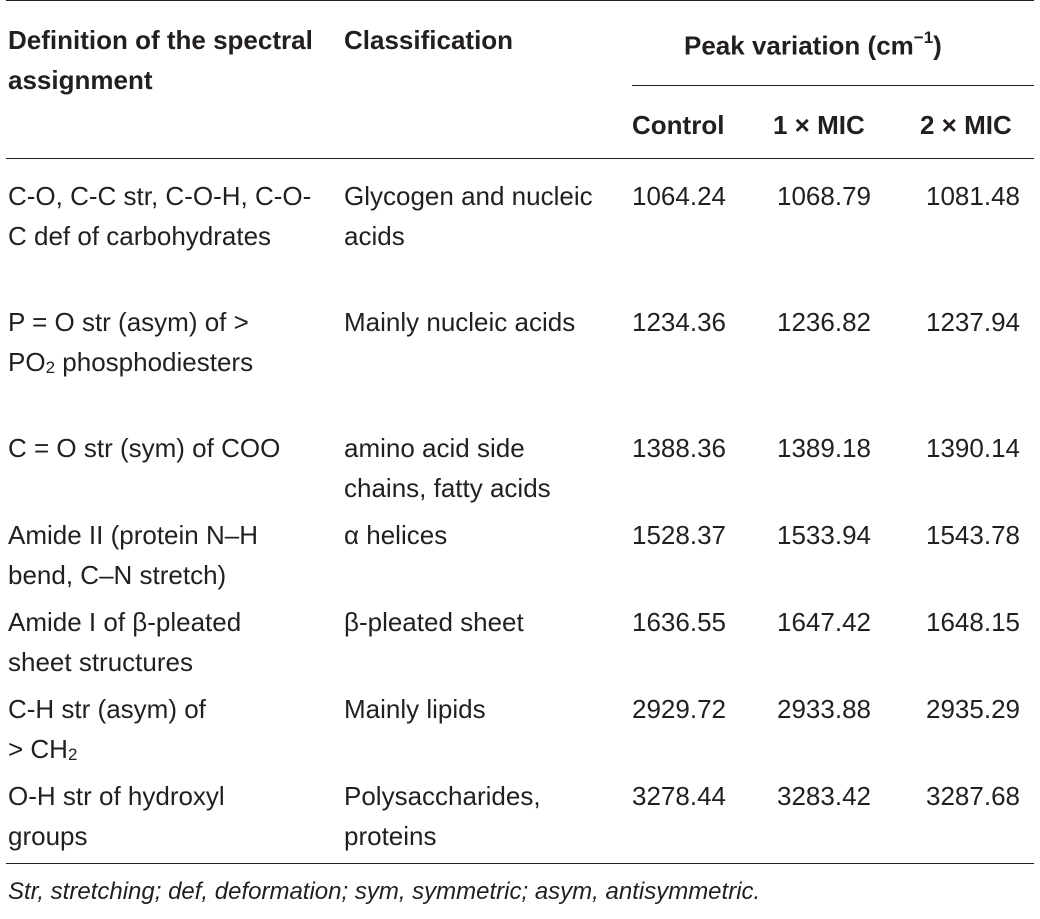 Image resolution: width=1040 pixels, height=919 pixels. Describe the element at coordinates (973, 622) in the screenshot. I see `cell-2mic: 1648.15` at that location.